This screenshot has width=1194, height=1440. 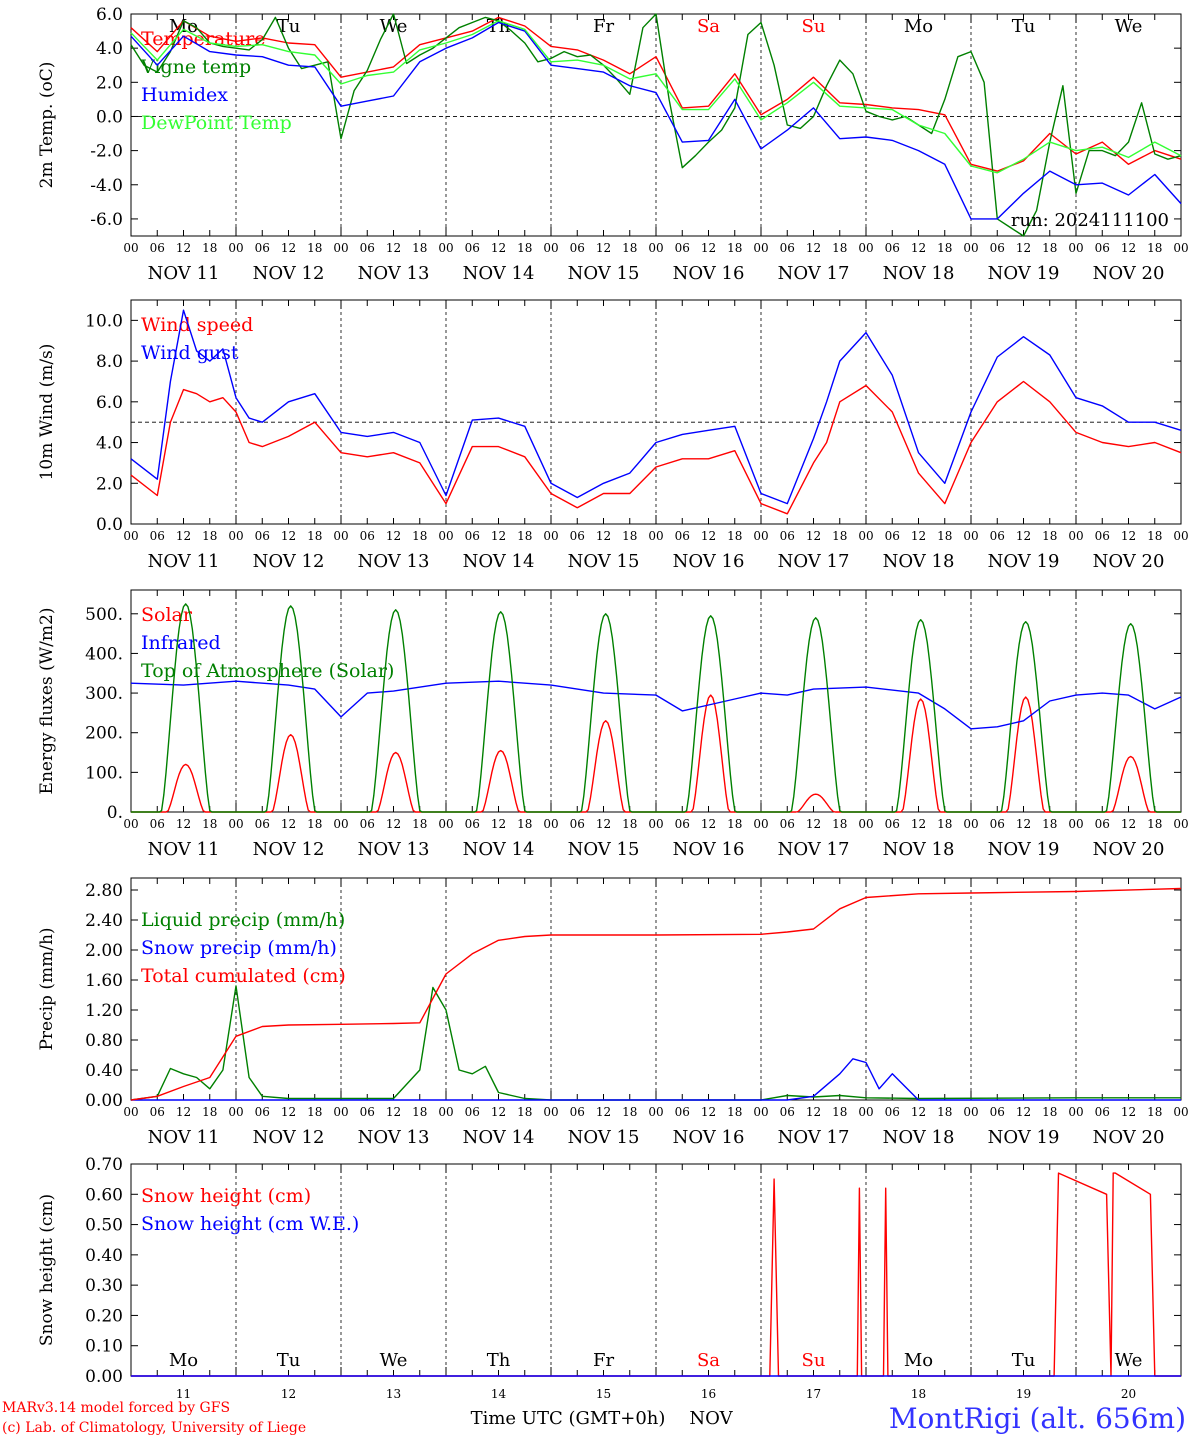 I want to click on weekday-label: Tu, so click(x=1024, y=1360).